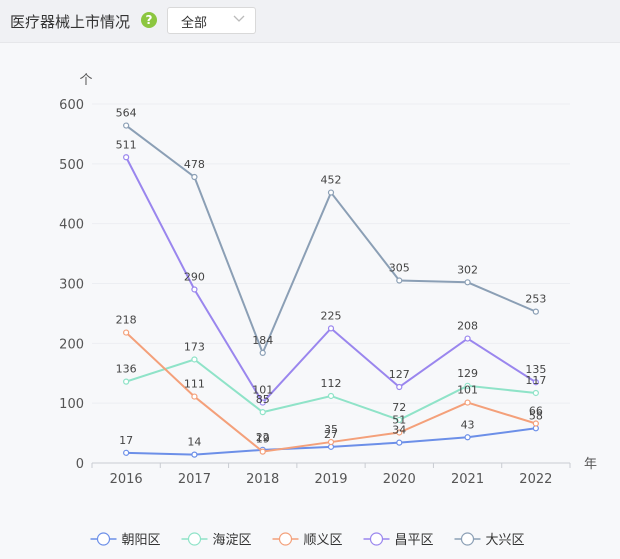  I want to click on y-tick-label: 200, so click(71, 344).